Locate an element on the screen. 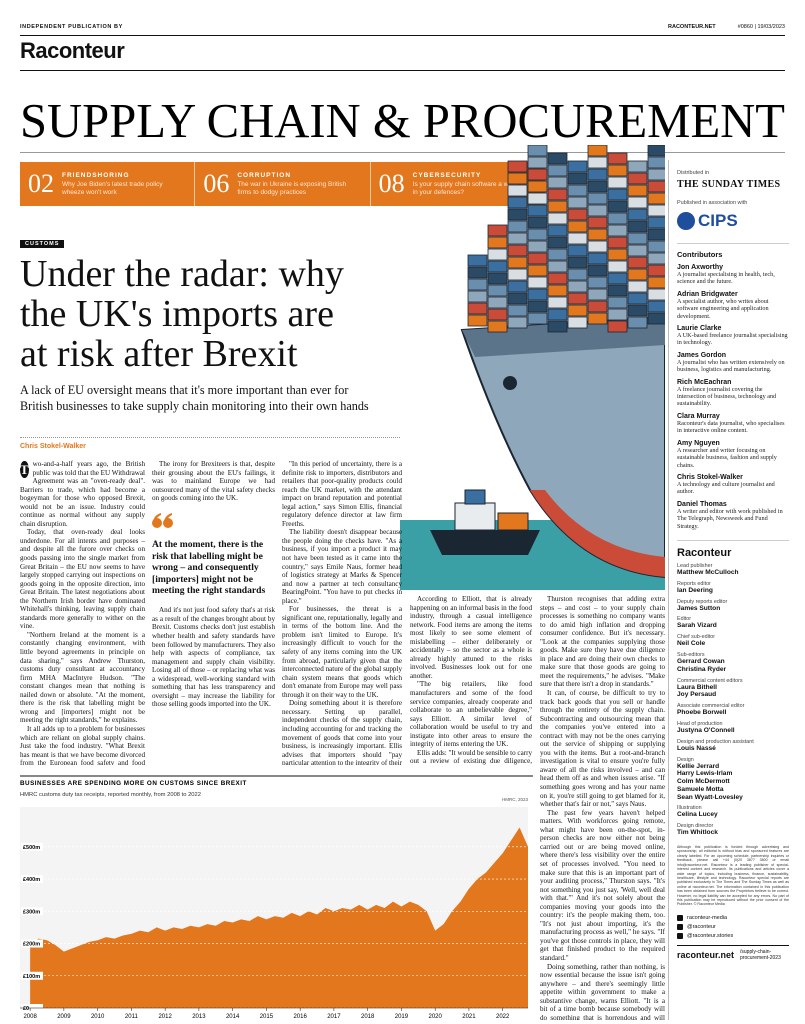 This screenshot has height=1024, width=805. staff-role: Lead publisher is located at coordinates (695, 565).